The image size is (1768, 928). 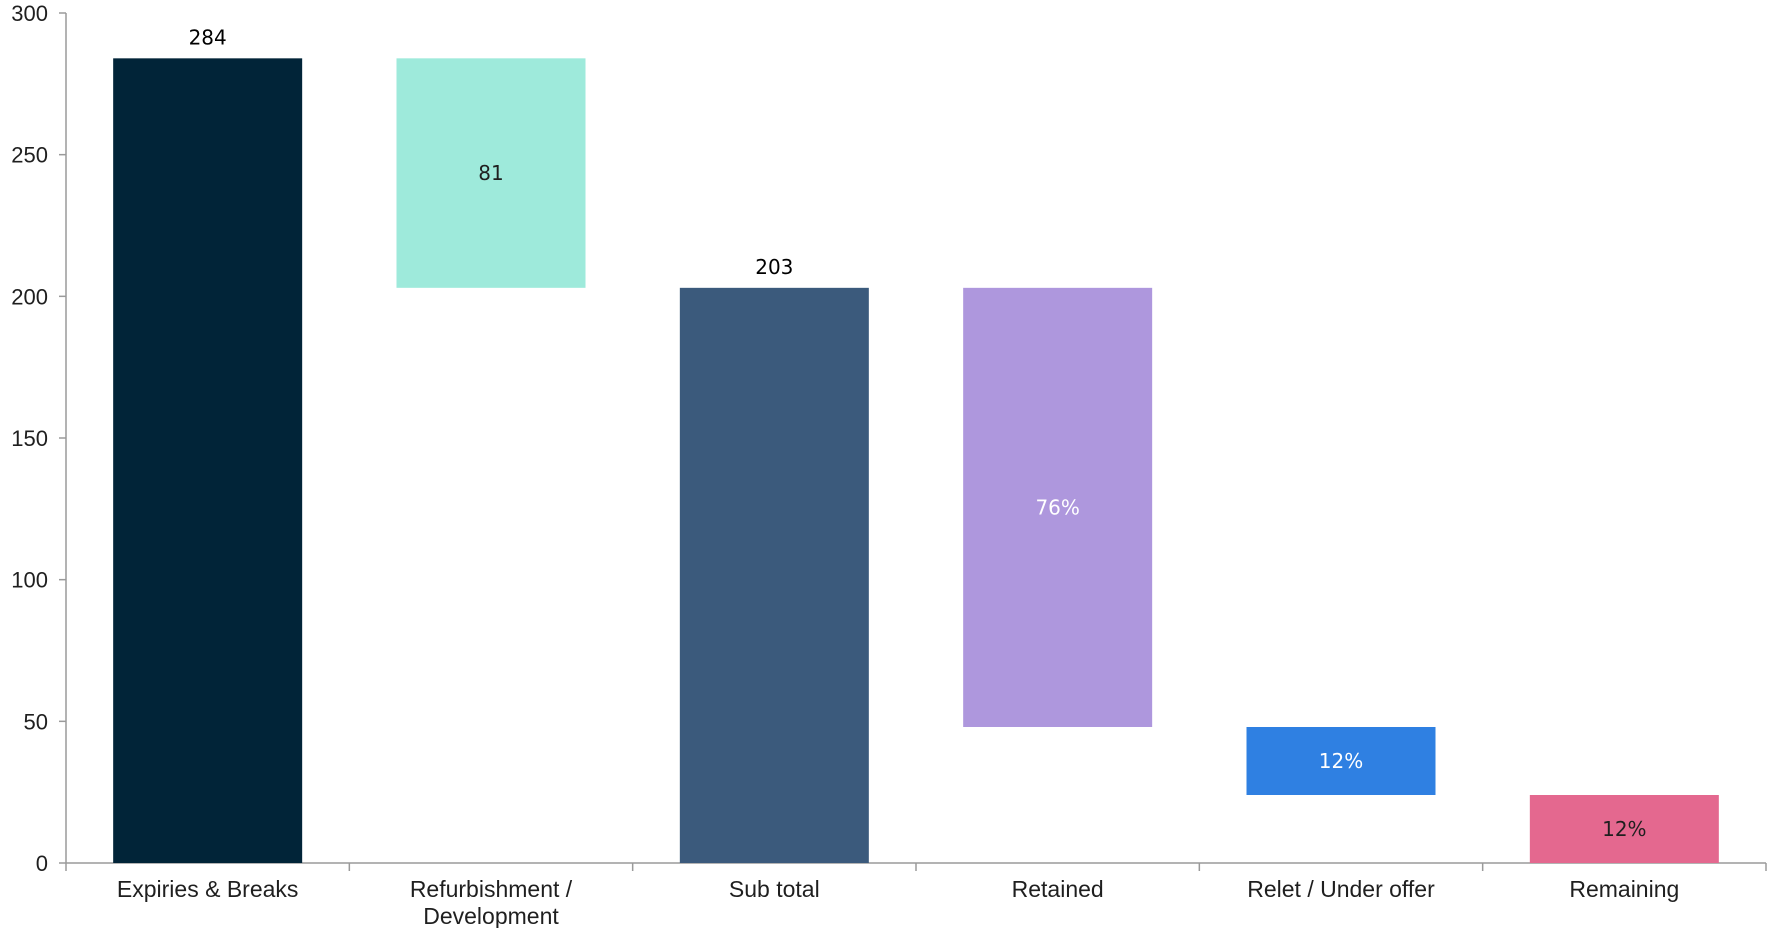 I want to click on x-category-label-line: Retained, so click(x=1058, y=889).